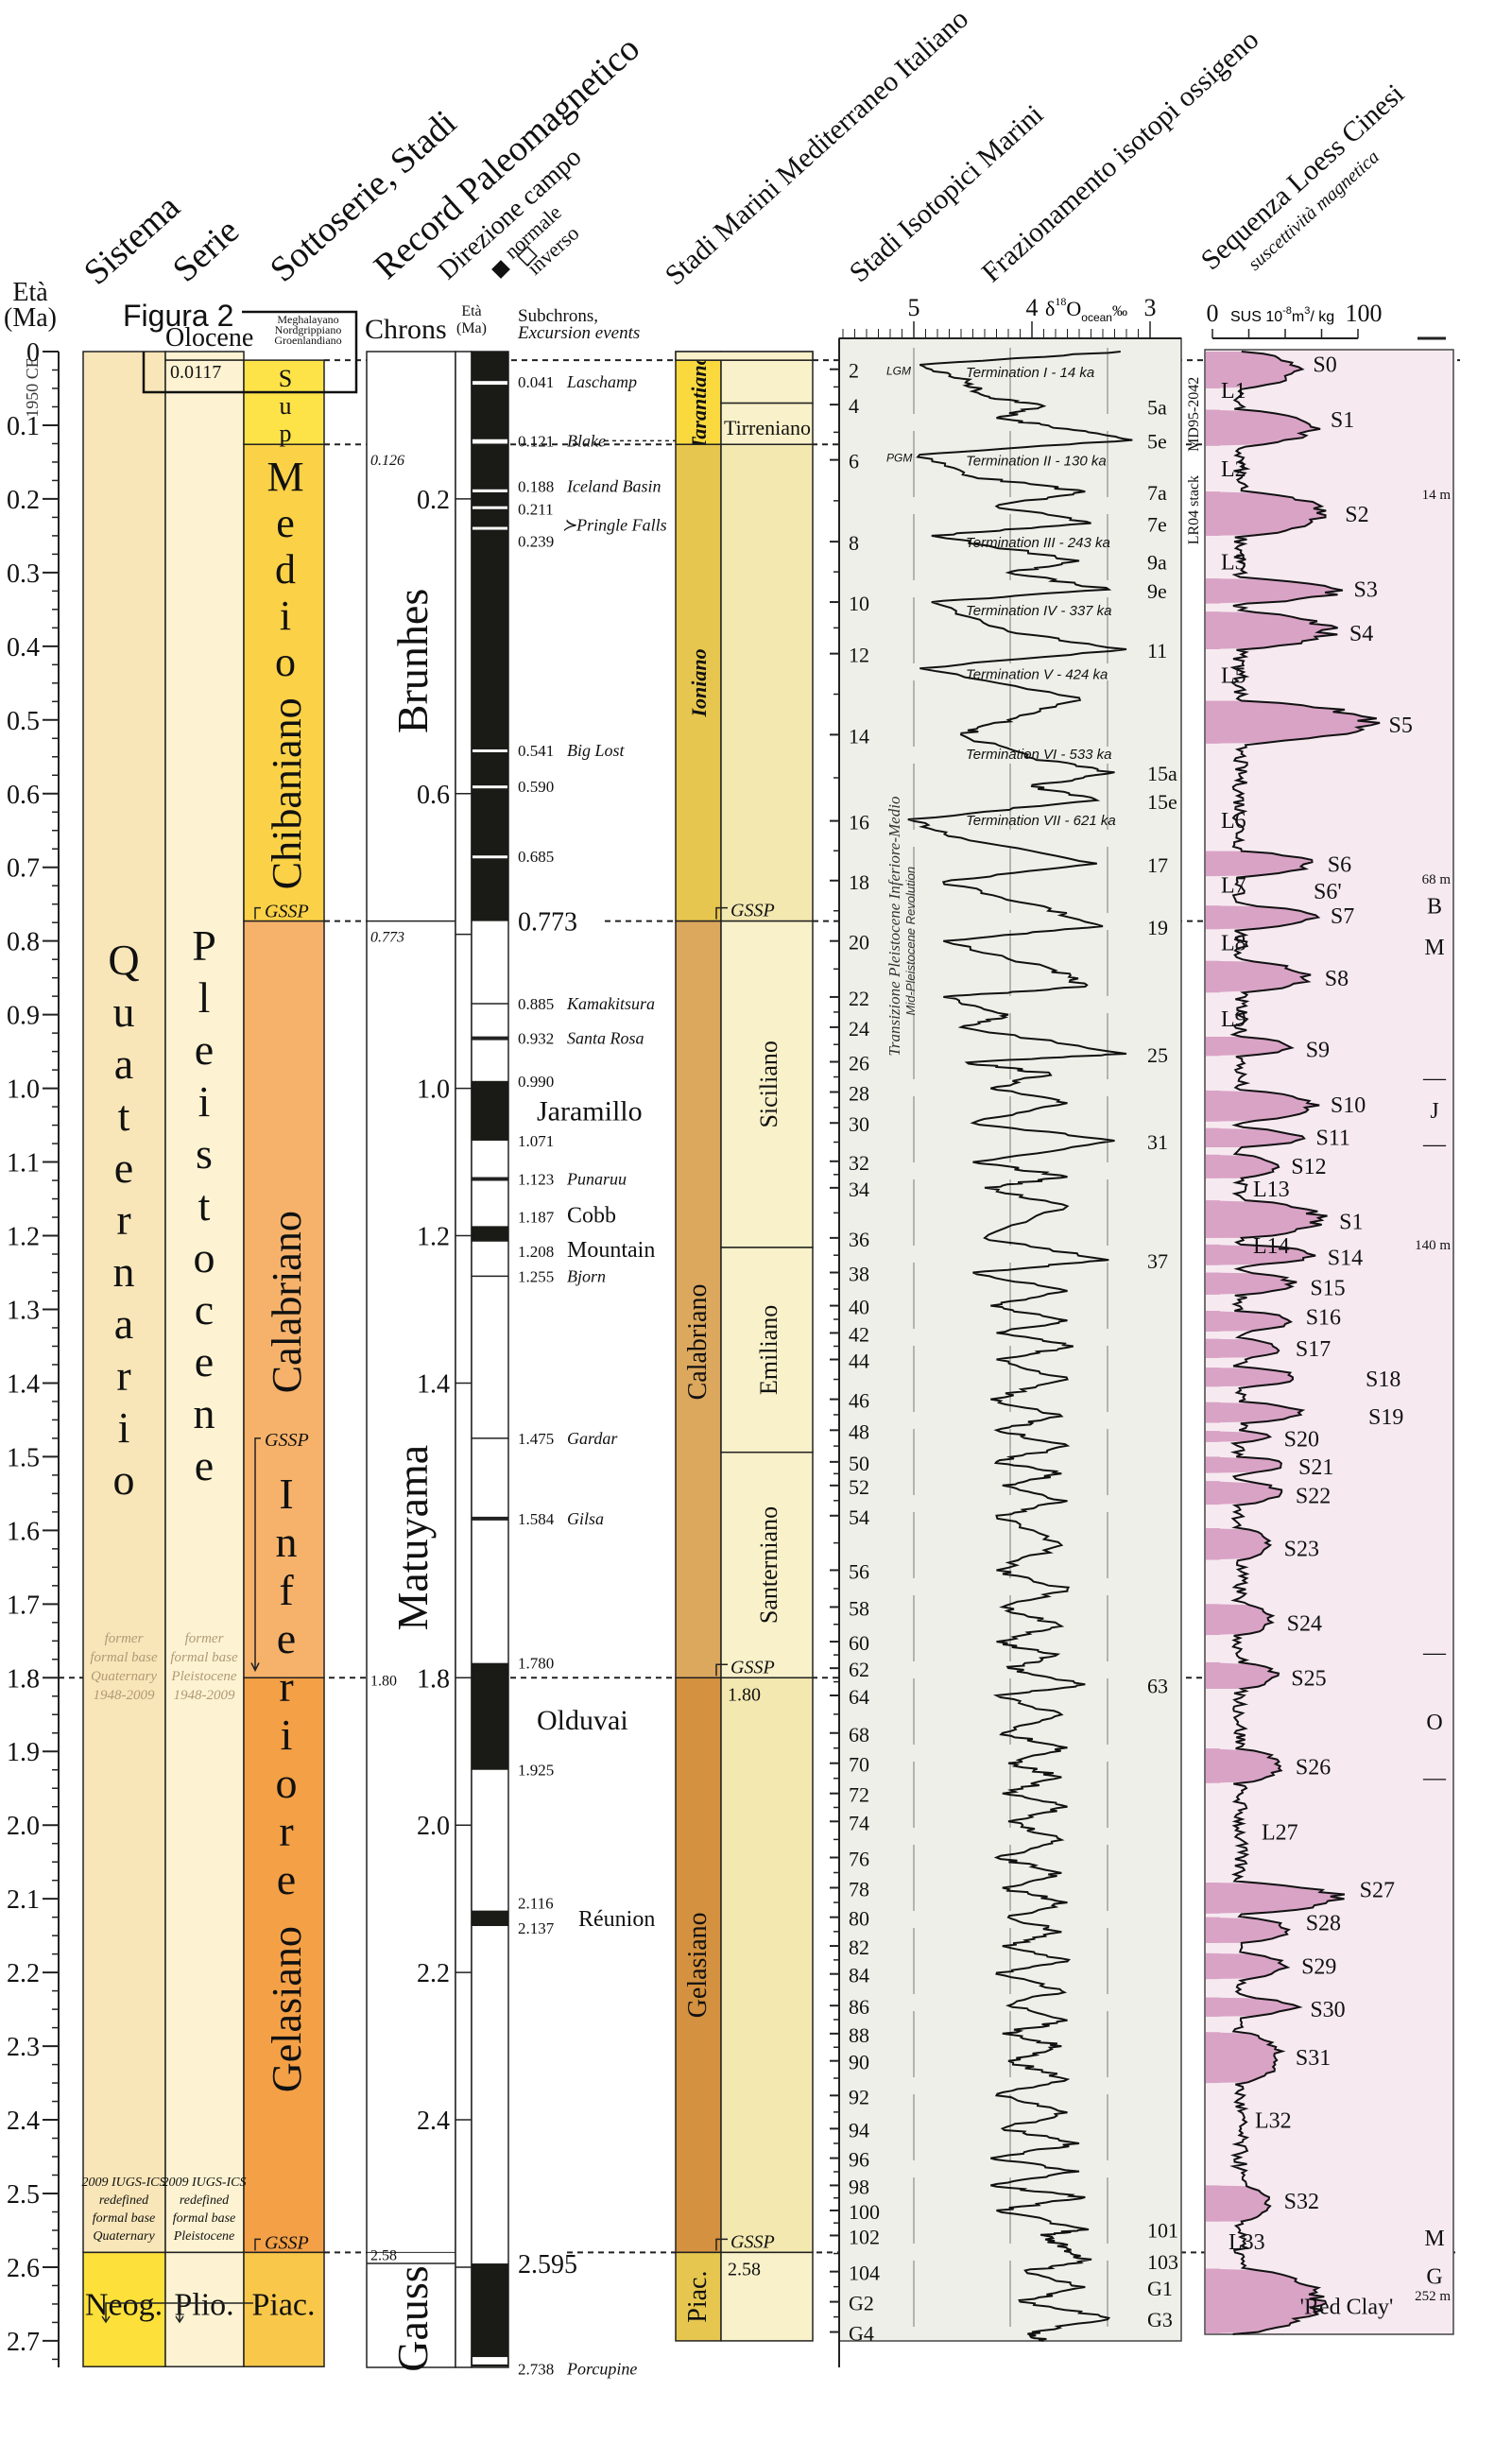 The image size is (1512, 2460). Describe the element at coordinates (471, 311) in the screenshot. I see `small-age-header-1: Età` at that location.